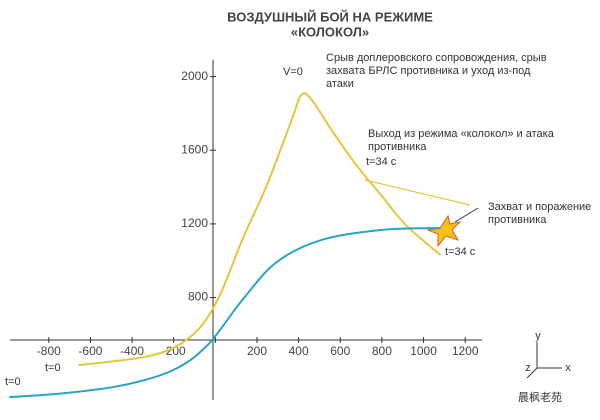 The width and height of the screenshot is (600, 420). I want to click on x-tick-label: 800, so click(382, 351).